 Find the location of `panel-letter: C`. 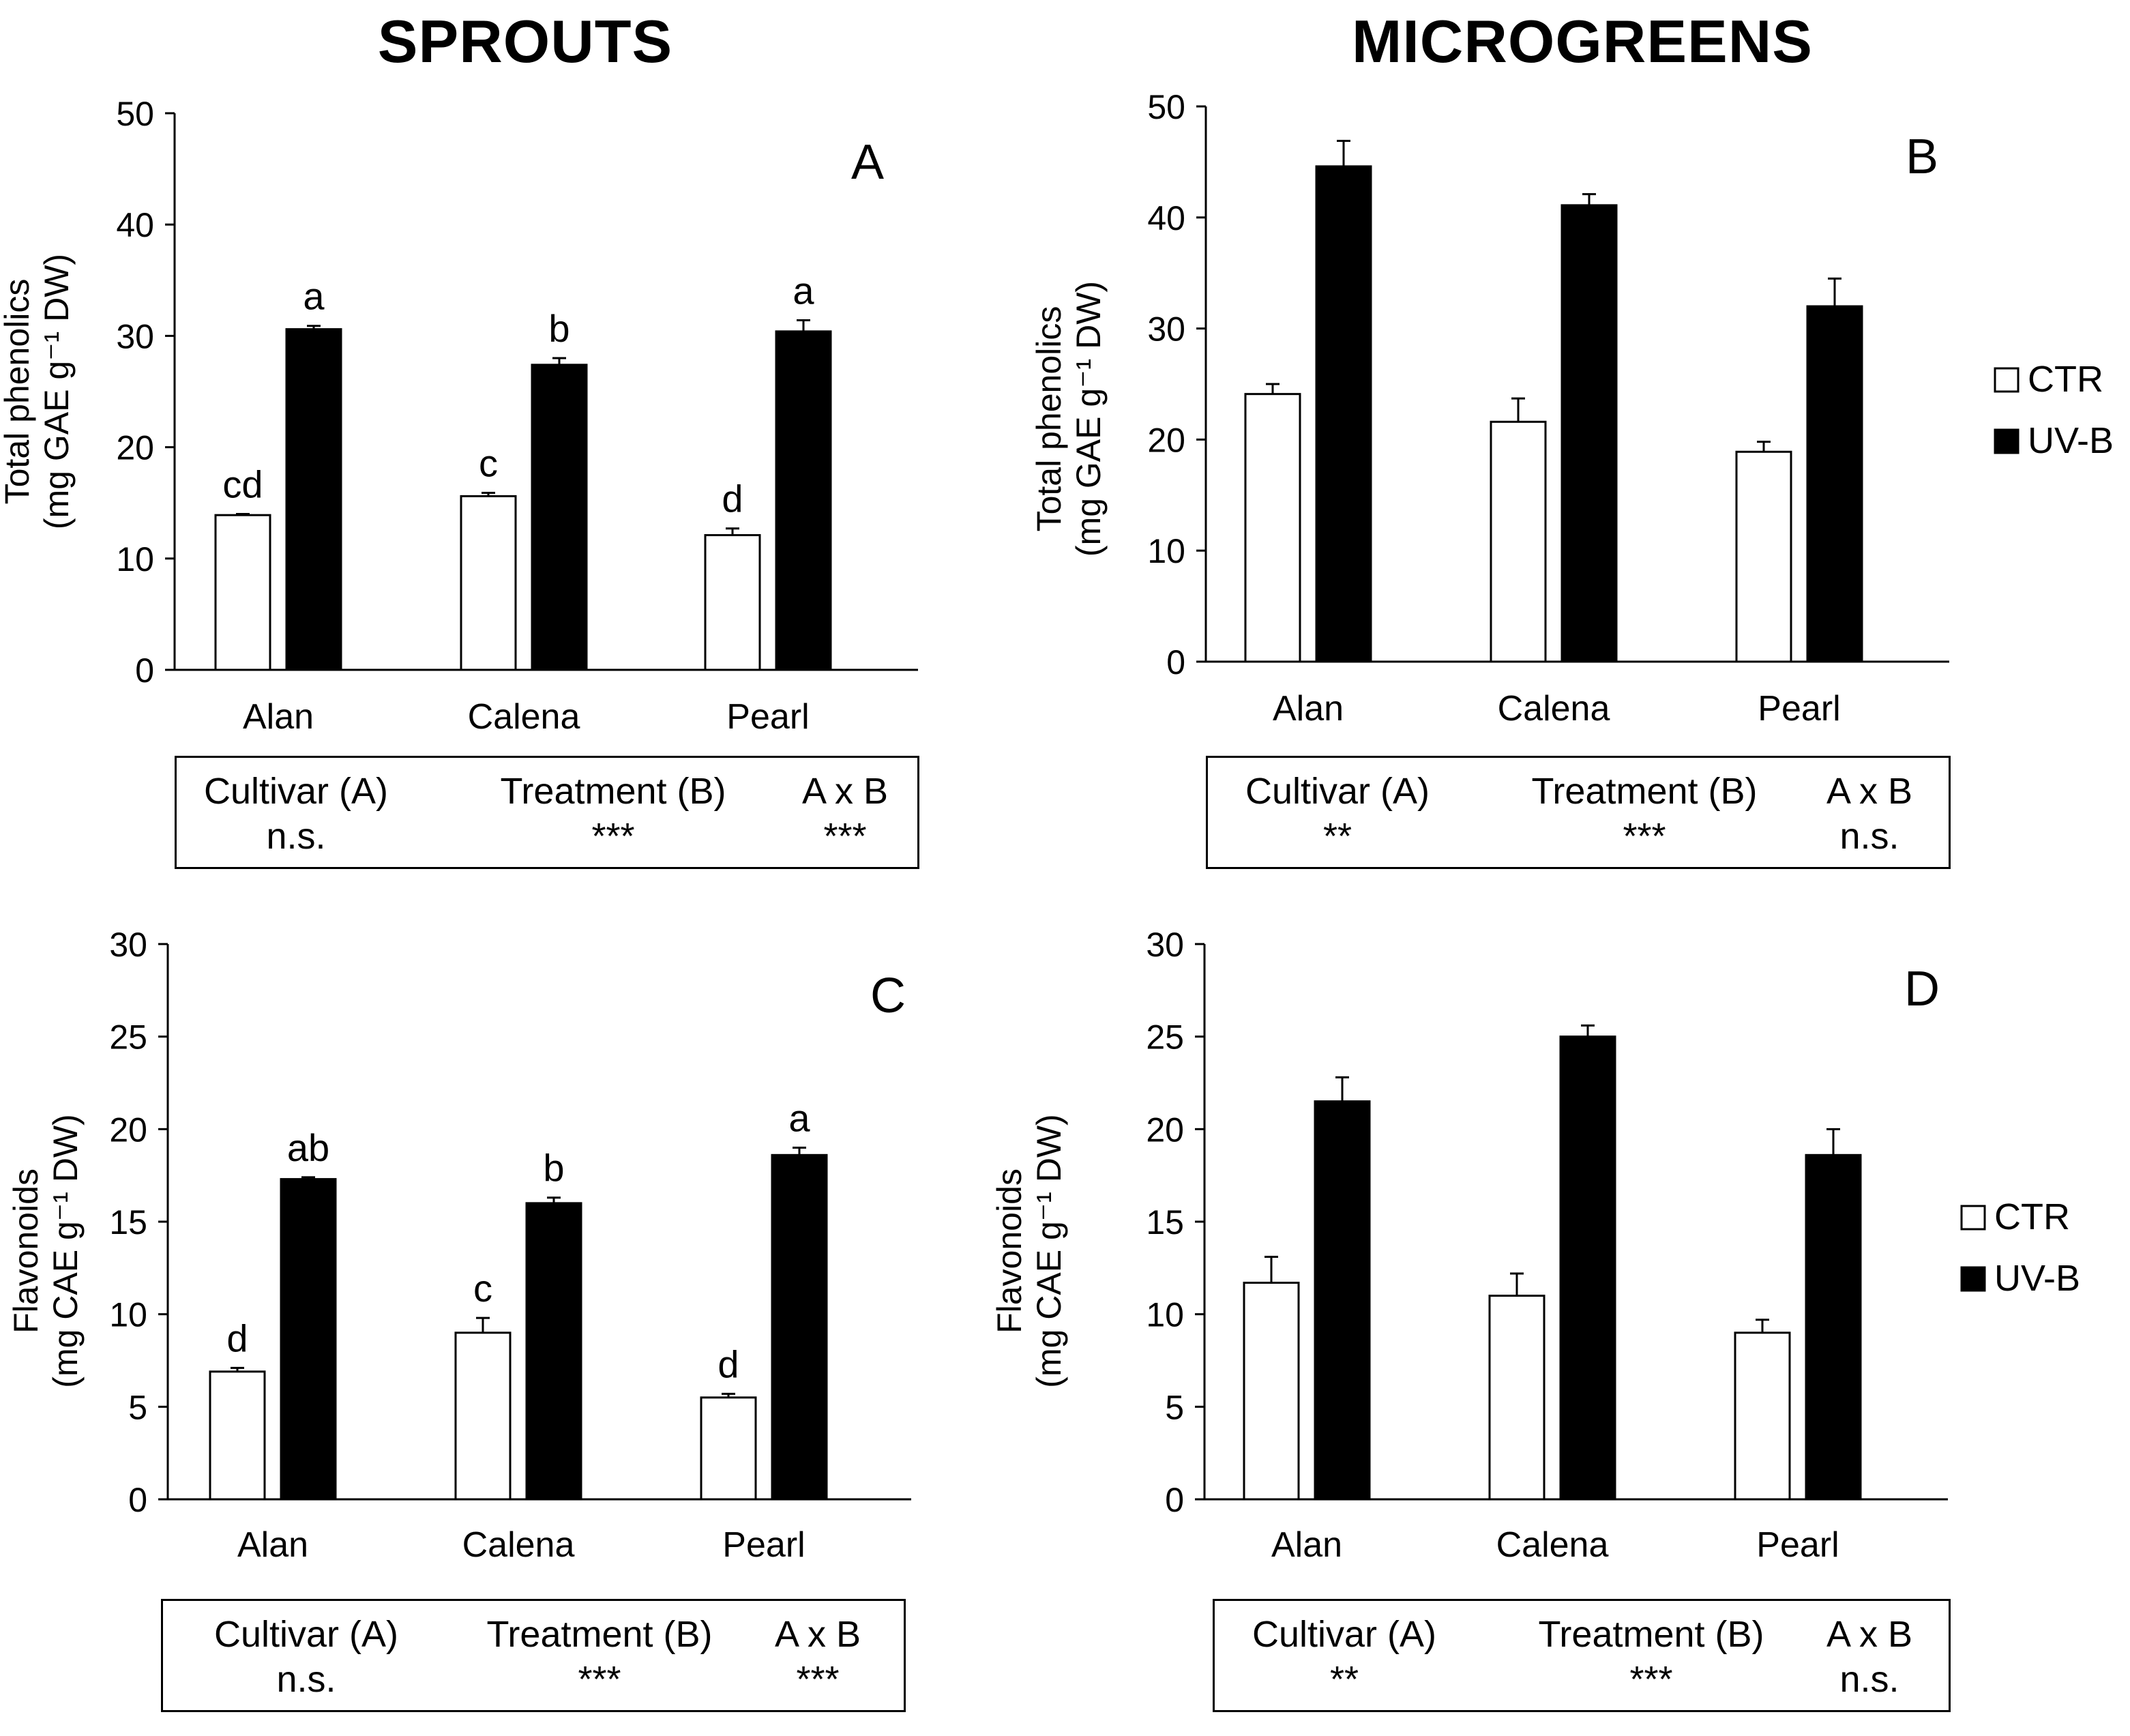

panel-letter: C is located at coordinates (888, 996).